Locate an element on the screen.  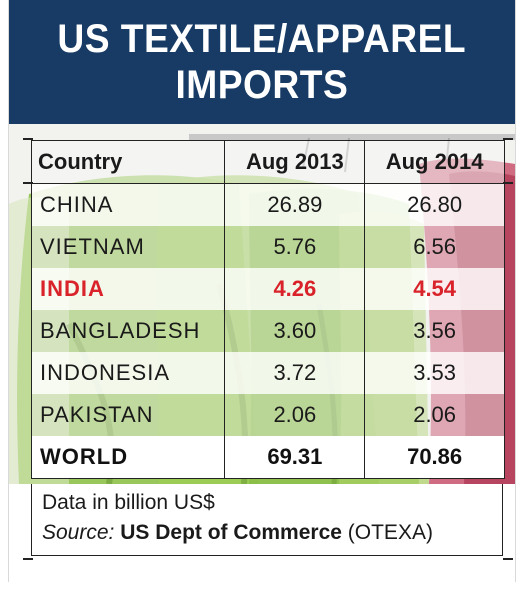
table-header-row: Country Aug 2013 Aug 2014 is located at coordinates (267, 162).